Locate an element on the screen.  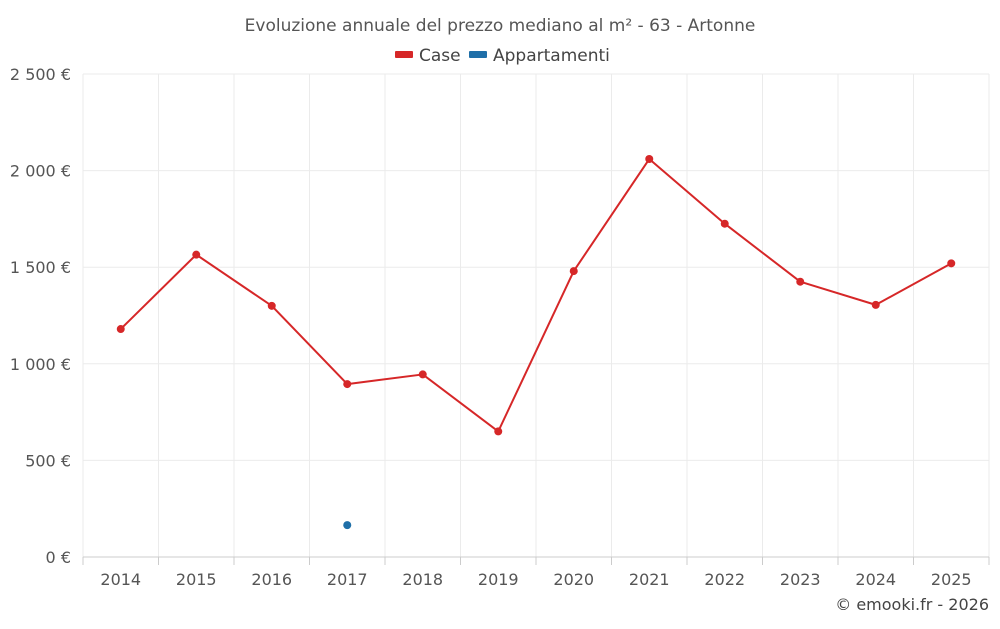
legend-swatch-appartamenti is located at coordinates (478, 54).